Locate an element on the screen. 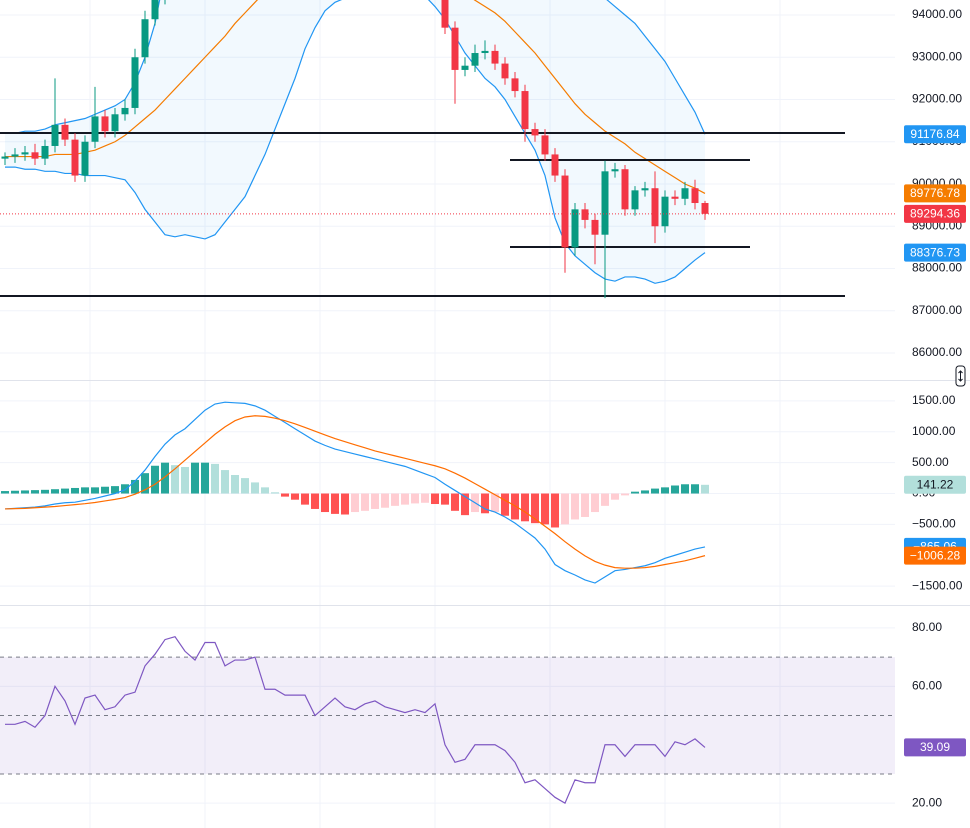 The width and height of the screenshot is (970, 828). y-tick-label: 88000.00 is located at coordinates (937, 268).